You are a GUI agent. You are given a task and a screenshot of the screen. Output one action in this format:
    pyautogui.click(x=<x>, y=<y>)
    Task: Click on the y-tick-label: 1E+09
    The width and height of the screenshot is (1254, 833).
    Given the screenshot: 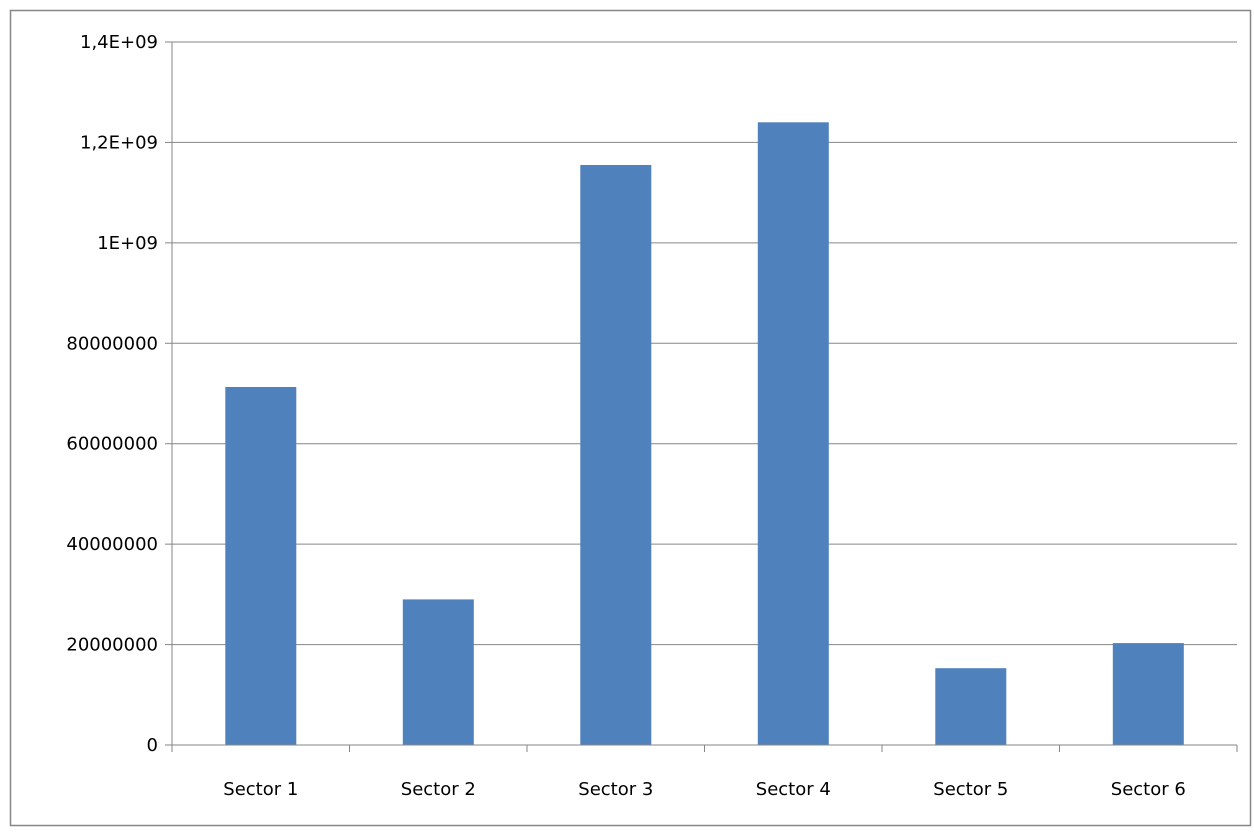 What is the action you would take?
    pyautogui.click(x=127, y=243)
    